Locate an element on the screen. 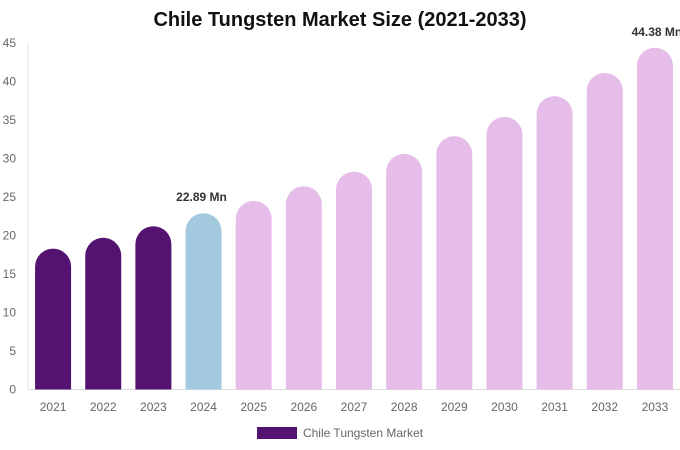  x-tick-label: 2028 is located at coordinates (404, 407).